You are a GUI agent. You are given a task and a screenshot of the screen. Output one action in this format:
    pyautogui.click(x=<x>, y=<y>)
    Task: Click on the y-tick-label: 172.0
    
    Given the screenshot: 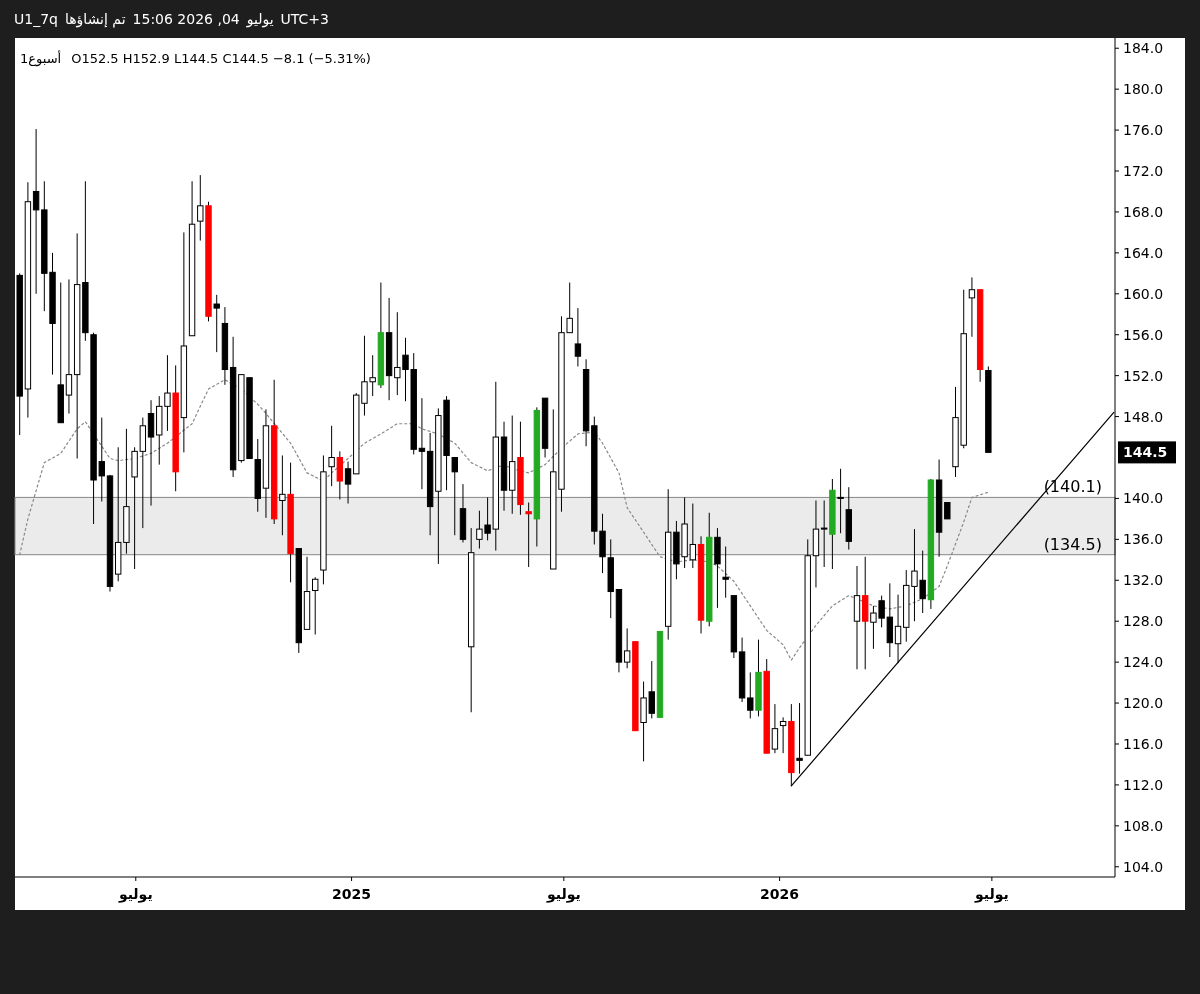 What is the action you would take?
    pyautogui.click(x=1143, y=171)
    